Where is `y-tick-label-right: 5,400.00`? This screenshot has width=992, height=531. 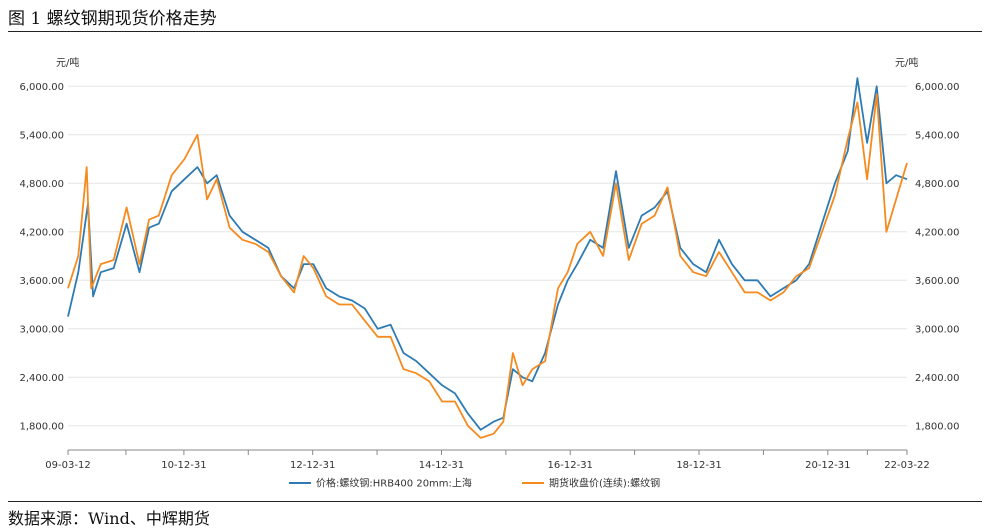
y-tick-label-right: 5,400.00 is located at coordinates (937, 135).